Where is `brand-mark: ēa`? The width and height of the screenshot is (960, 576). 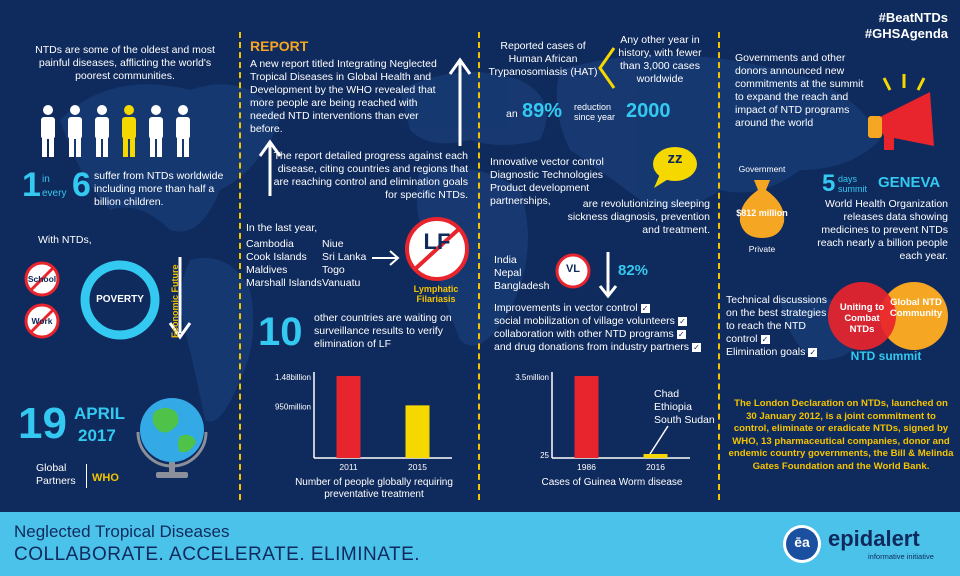
brand-mark: ēa is located at coordinates (802, 542).